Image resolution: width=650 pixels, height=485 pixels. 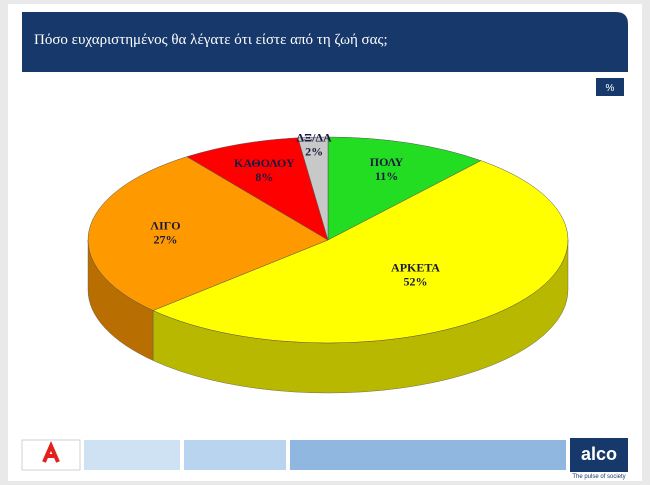 I want to click on brand: alco, so click(x=599, y=454).